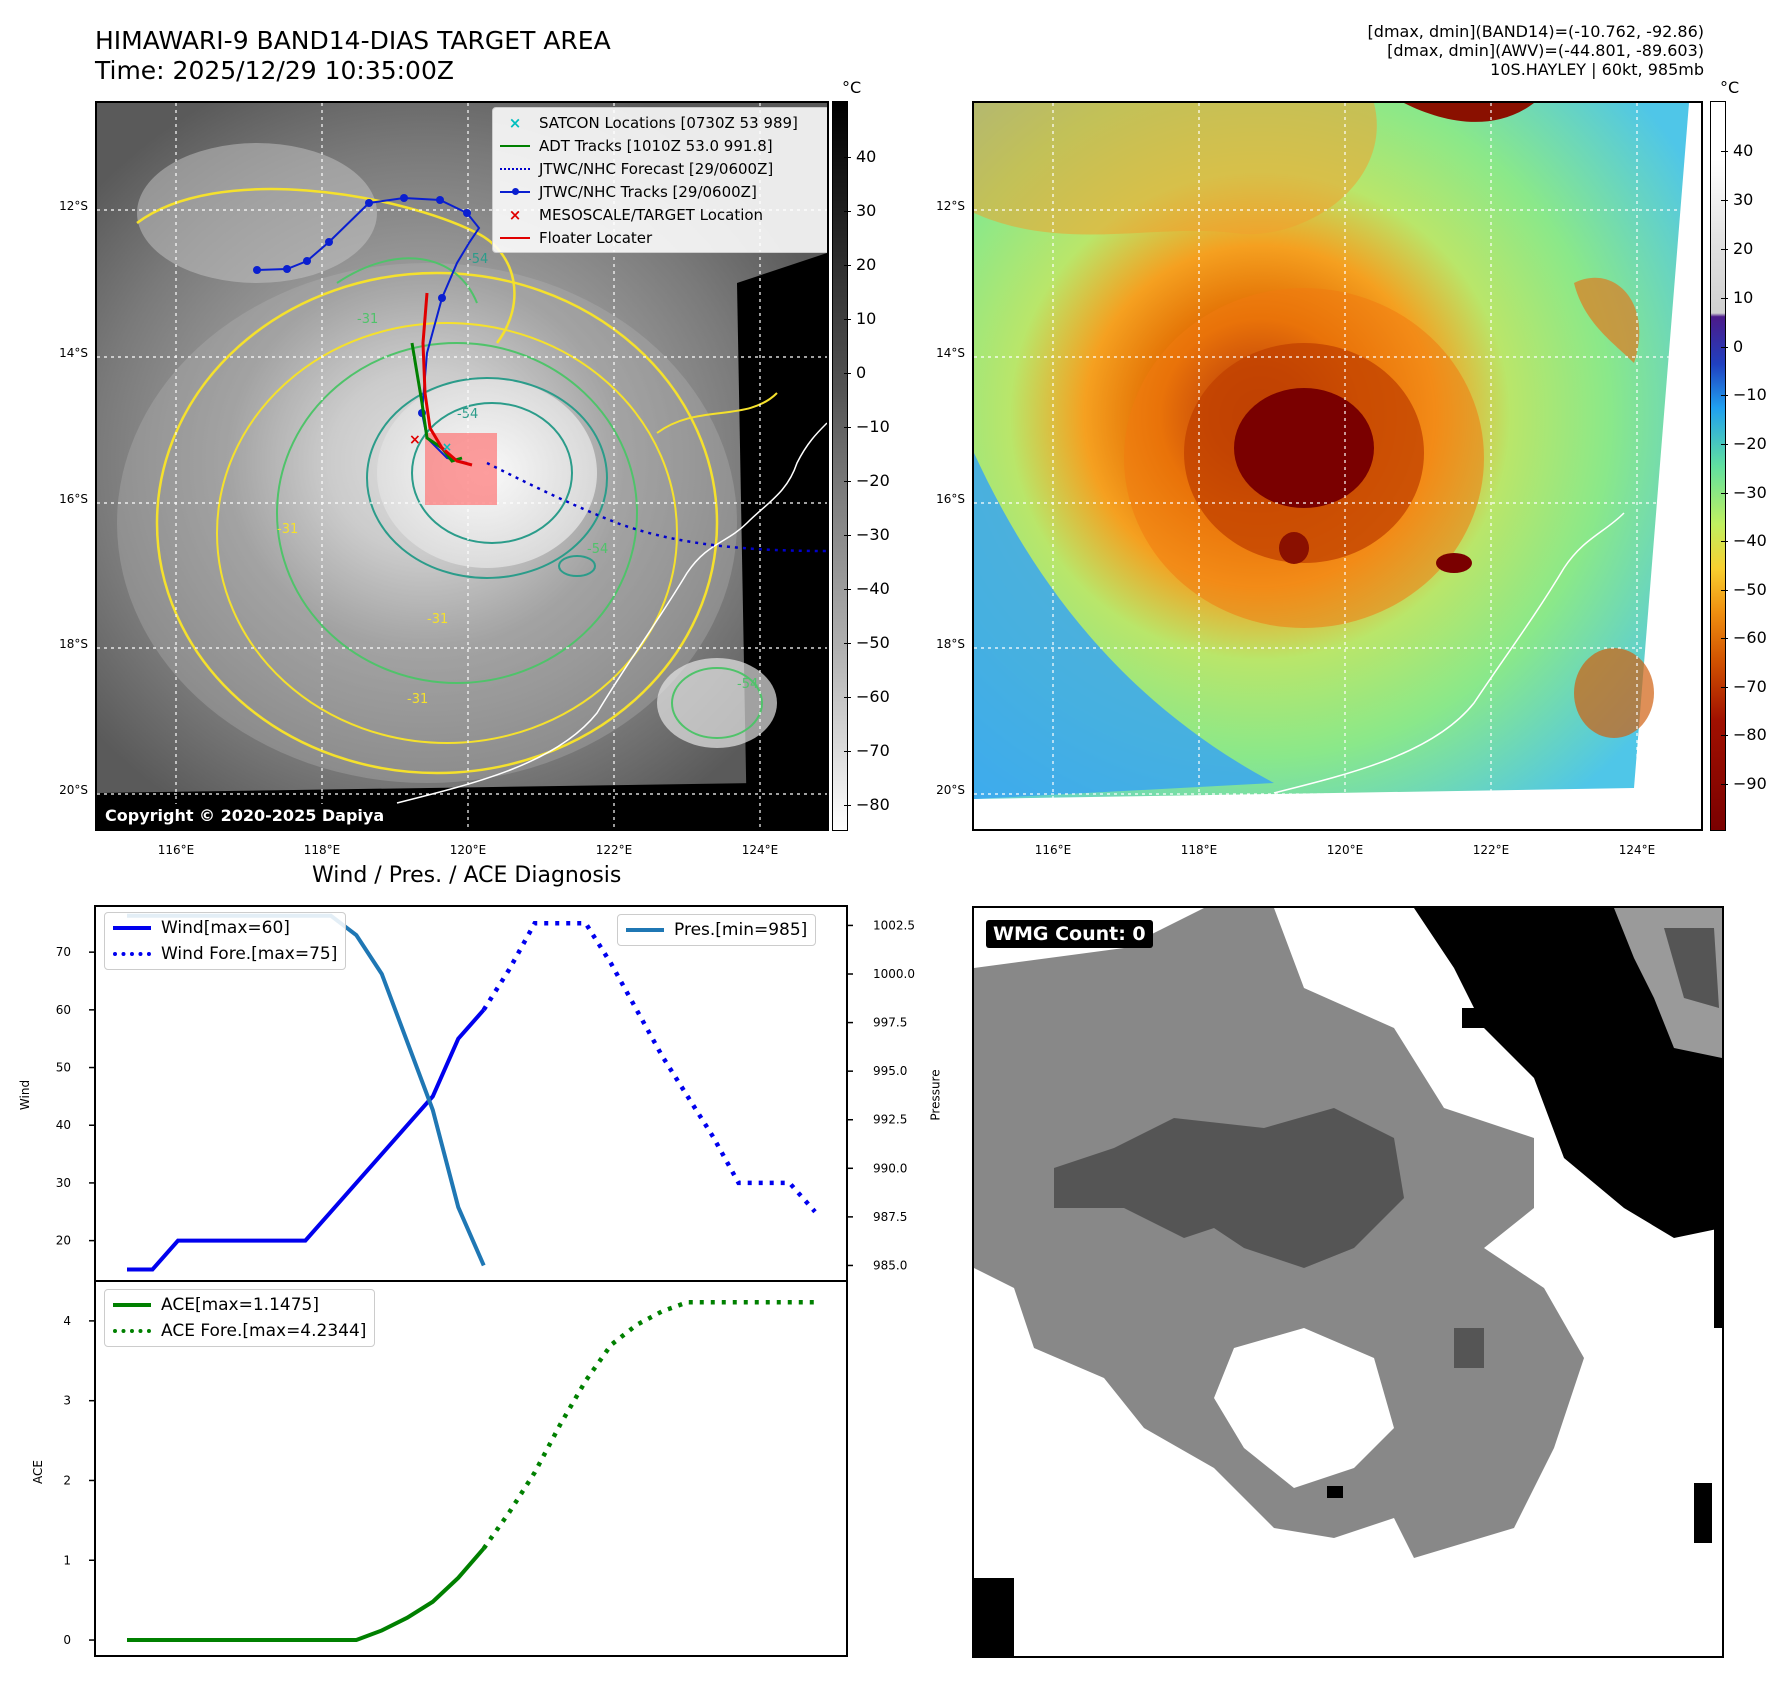 Image resolution: width=1788 pixels, height=1690 pixels. I want to click on cb-tick: 10, so click(1737, 297).